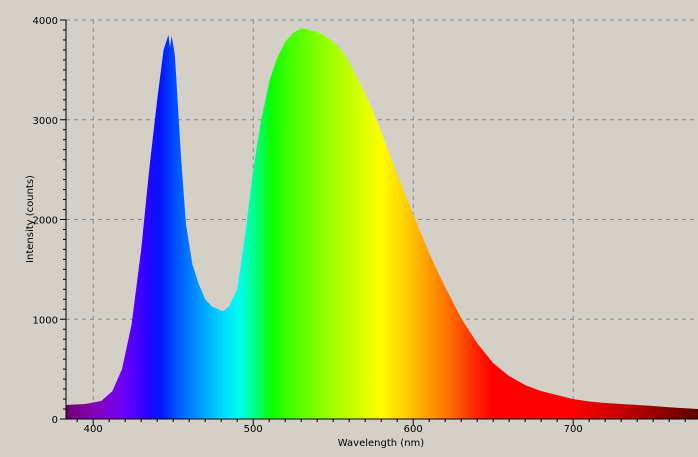 This screenshot has height=457, width=698. Describe the element at coordinates (45, 221) in the screenshot. I see `y-tick-label: 2000` at that location.